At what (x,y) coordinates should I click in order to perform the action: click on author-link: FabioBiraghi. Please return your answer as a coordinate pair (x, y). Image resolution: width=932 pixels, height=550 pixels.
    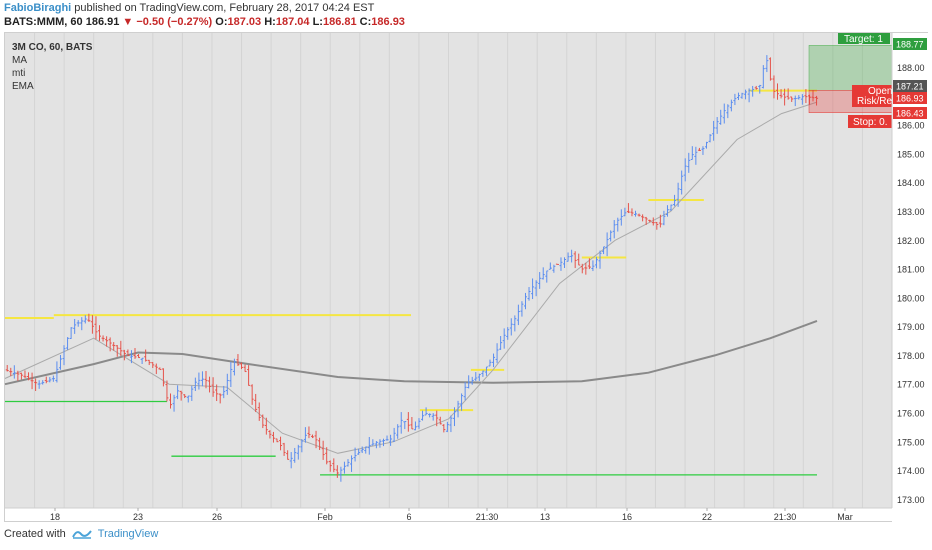
    Looking at the image, I should click on (38, 8).